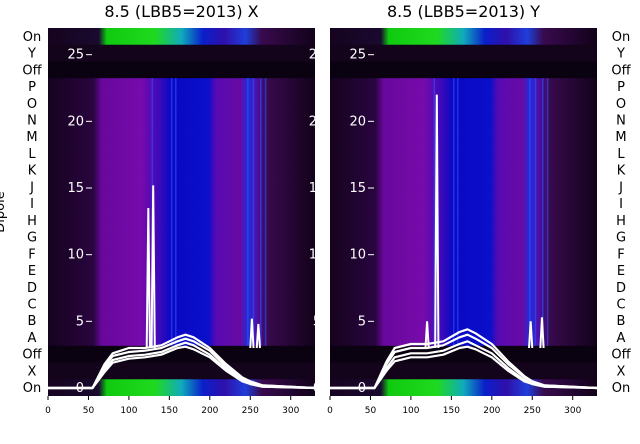  Describe the element at coordinates (621, 204) in the screenshot. I see `row-label: I` at that location.